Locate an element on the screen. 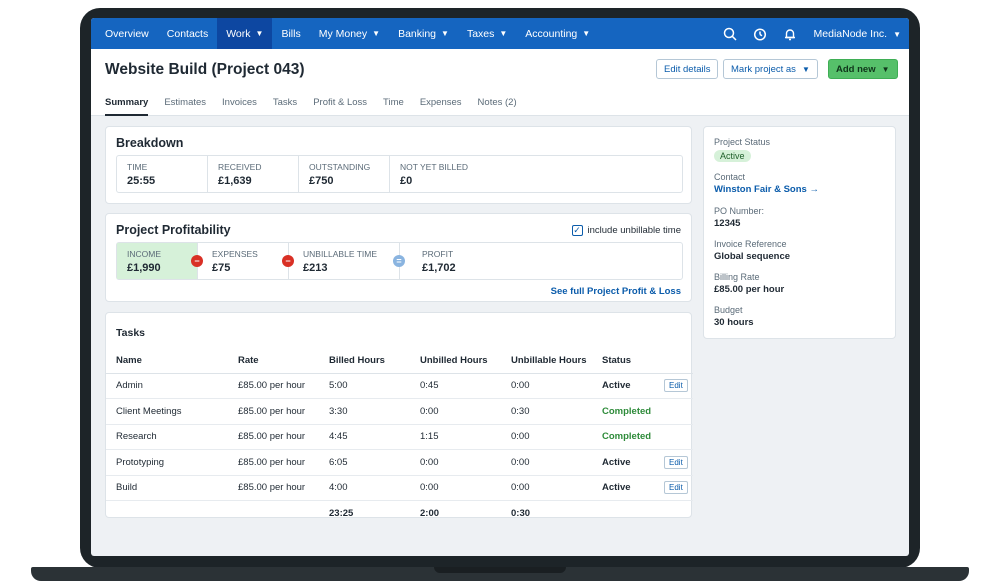 The height and width of the screenshot is (583, 1000). budget-value: 30 hours is located at coordinates (734, 322).